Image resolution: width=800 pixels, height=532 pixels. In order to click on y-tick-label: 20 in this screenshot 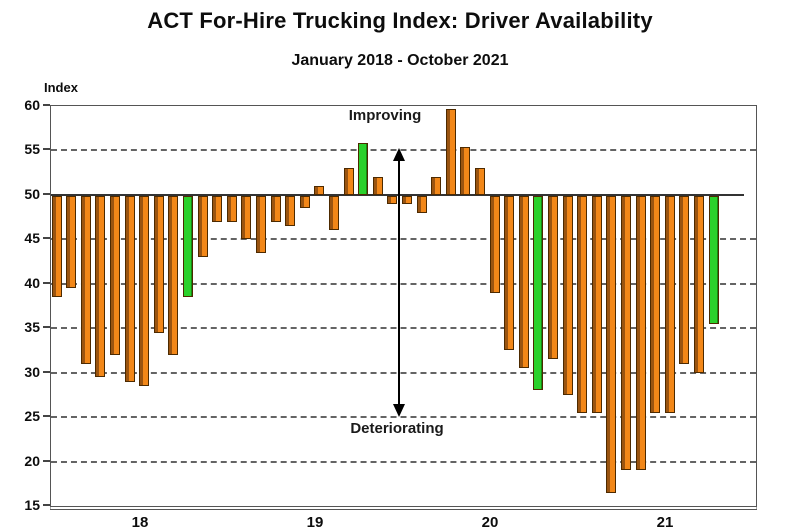, I will do `click(32, 460)`.